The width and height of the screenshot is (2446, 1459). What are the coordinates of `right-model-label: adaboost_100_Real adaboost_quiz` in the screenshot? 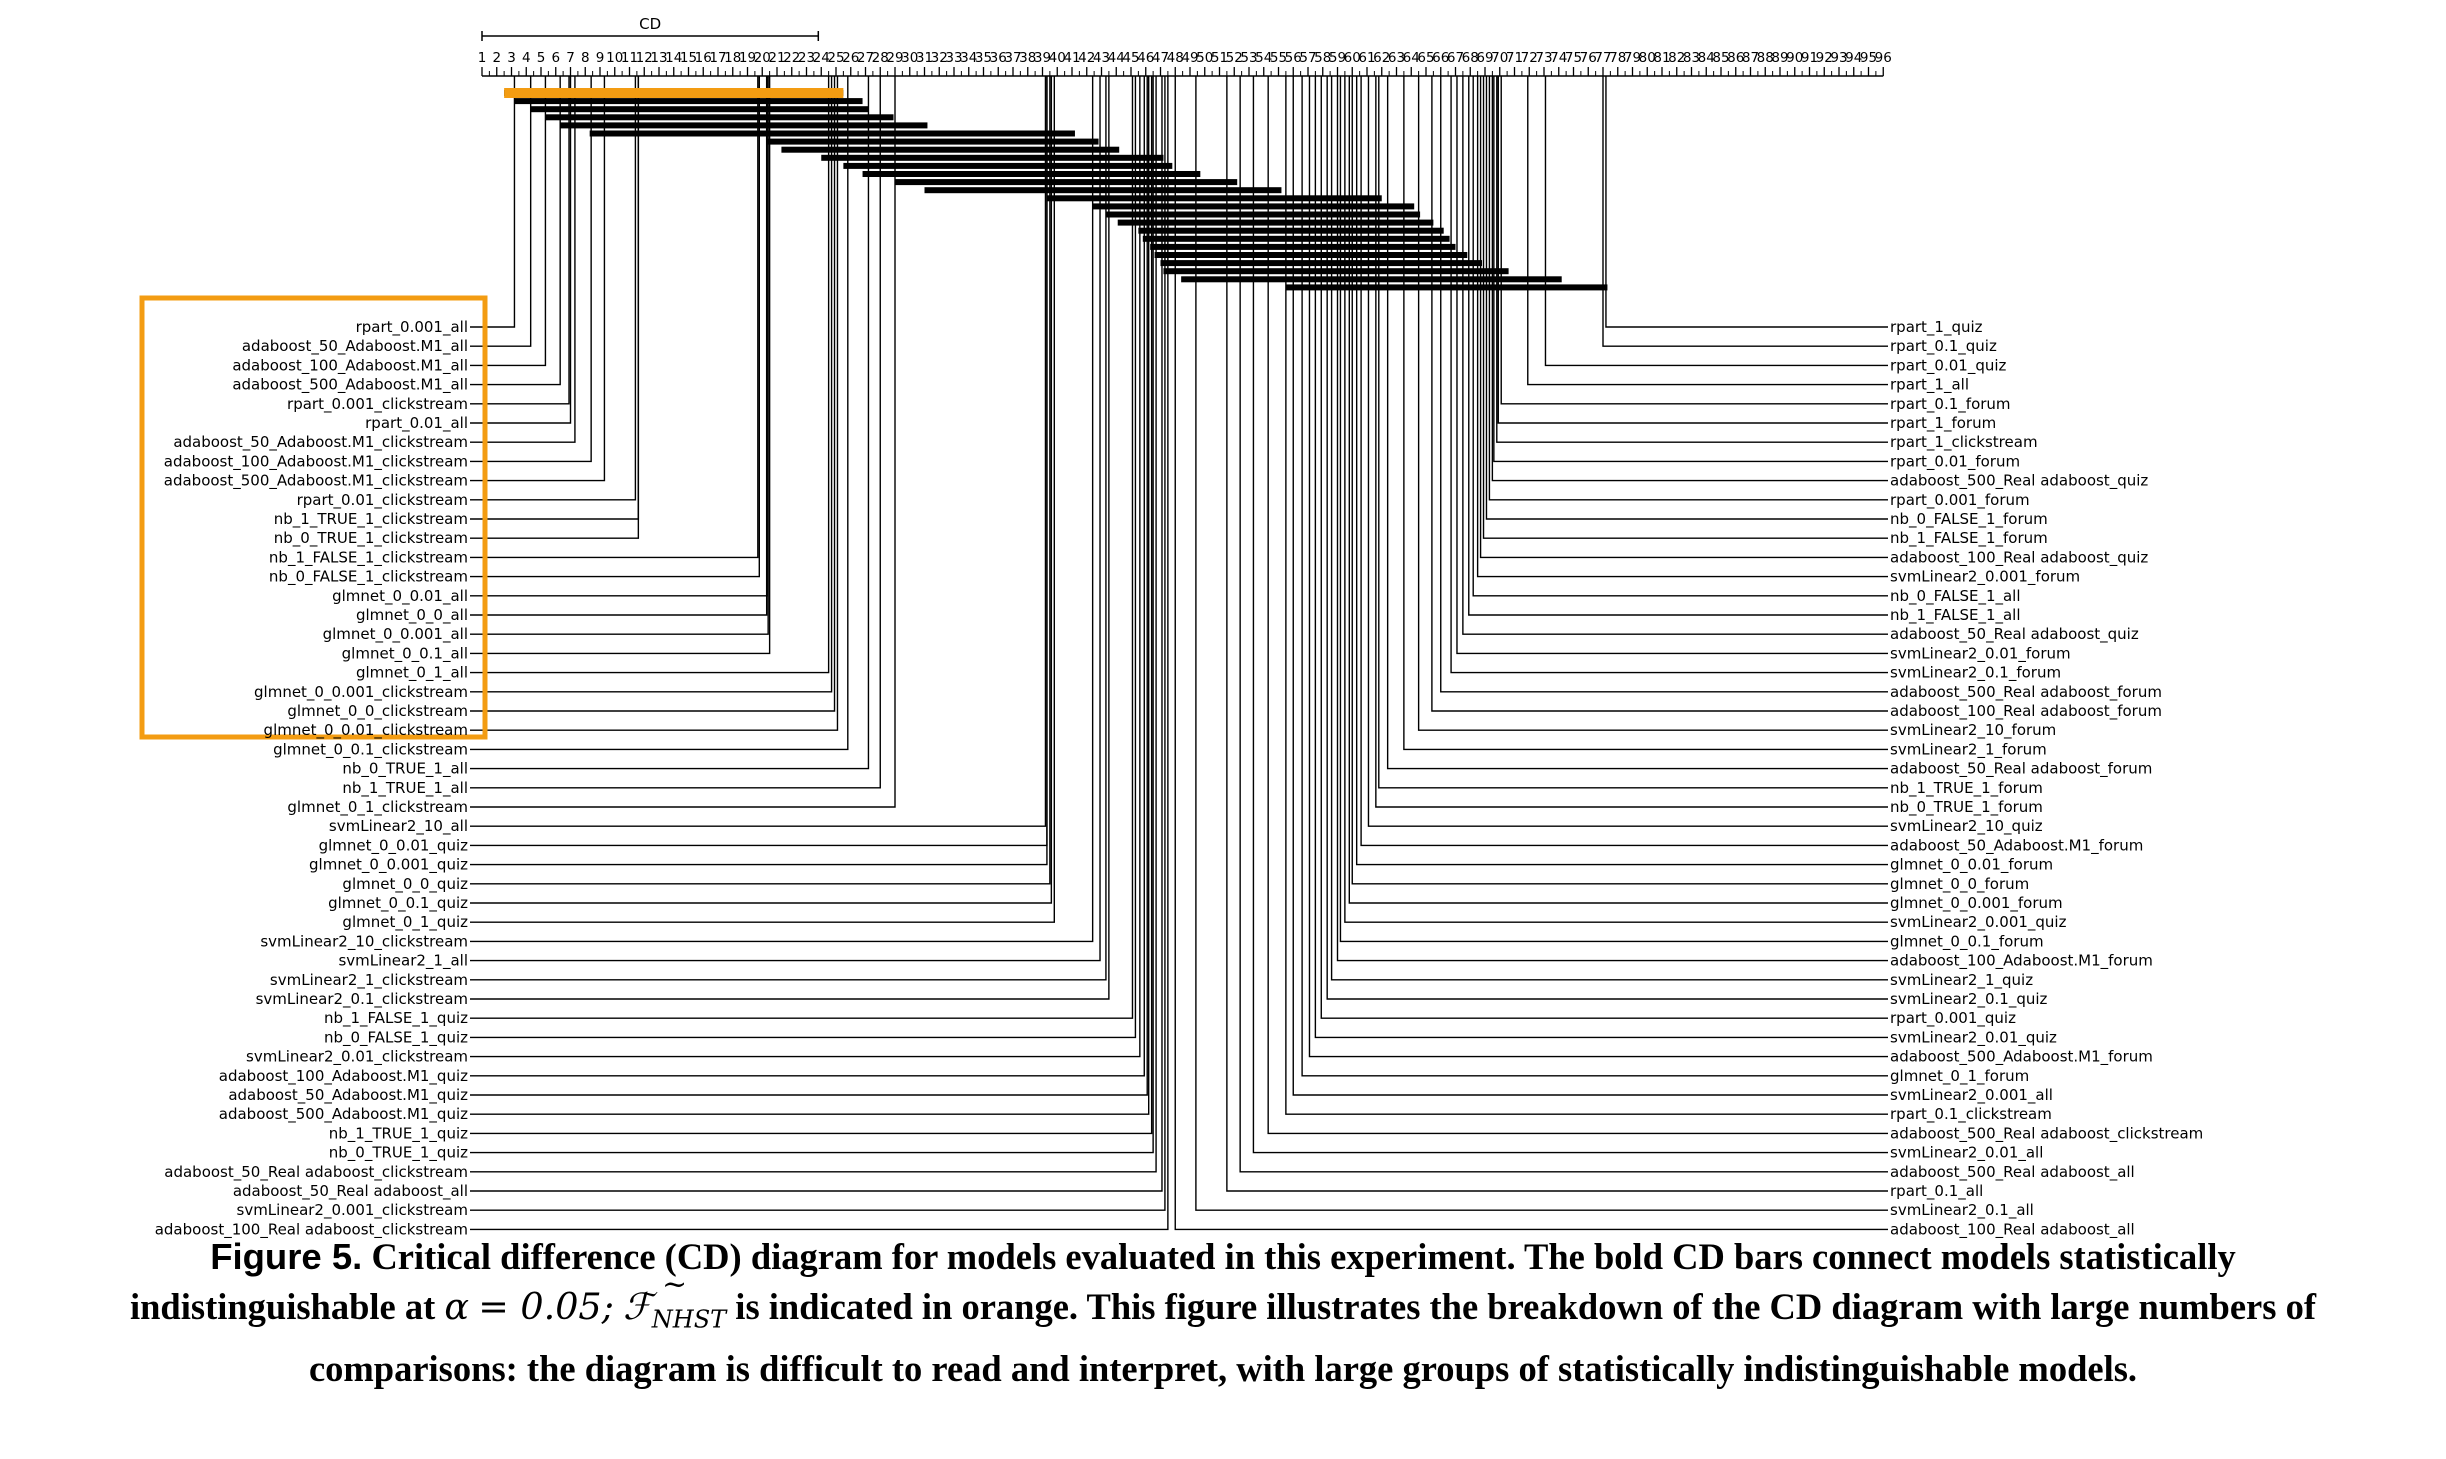 It's located at (2019, 557).